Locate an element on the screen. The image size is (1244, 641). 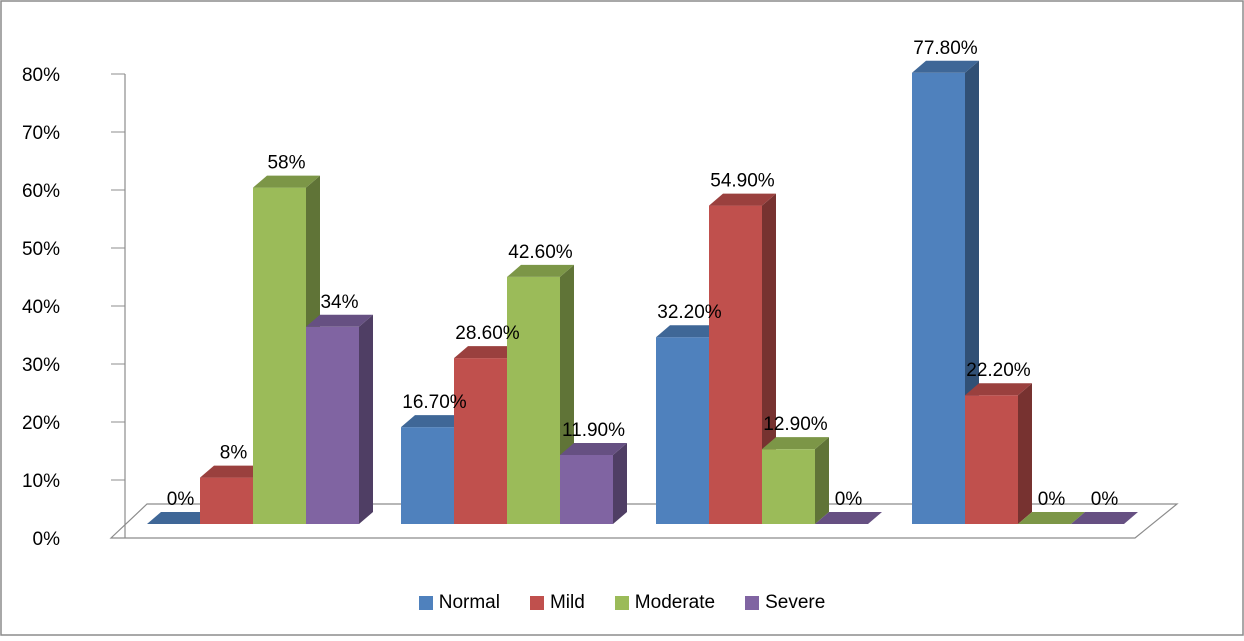
data-label: 12.90% is located at coordinates (795, 424).